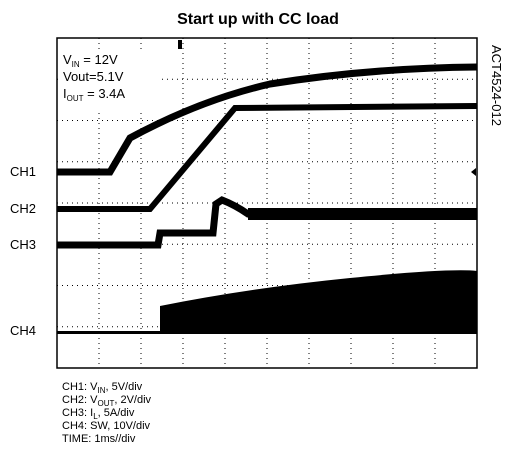 The image size is (514, 473). I want to click on legend-item-text: , 5V/div, so click(123, 387).